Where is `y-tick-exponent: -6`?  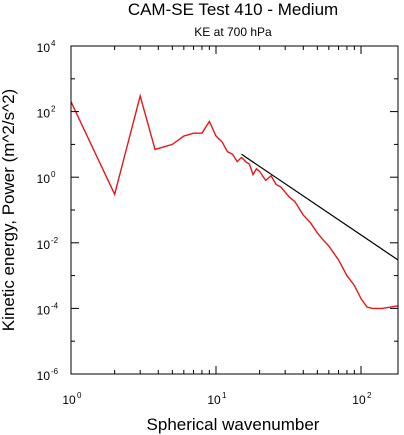 y-tick-exponent: -6 is located at coordinates (55, 371).